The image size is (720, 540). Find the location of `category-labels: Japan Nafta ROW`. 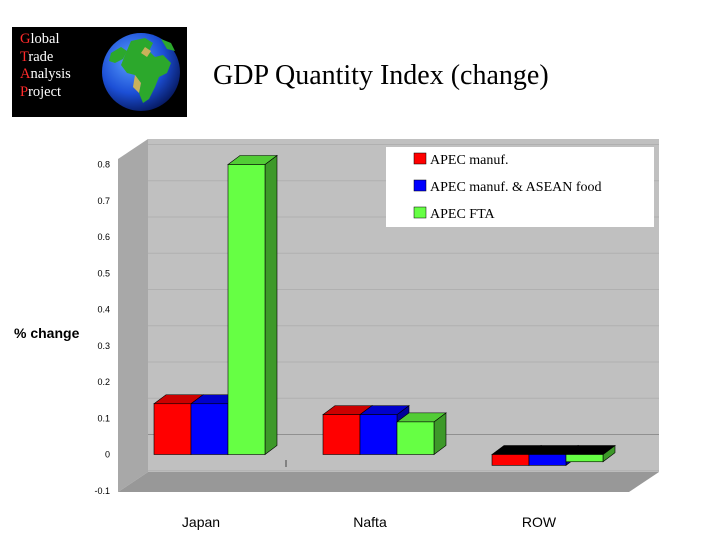

category-labels: Japan Nafta ROW is located at coordinates (369, 522).